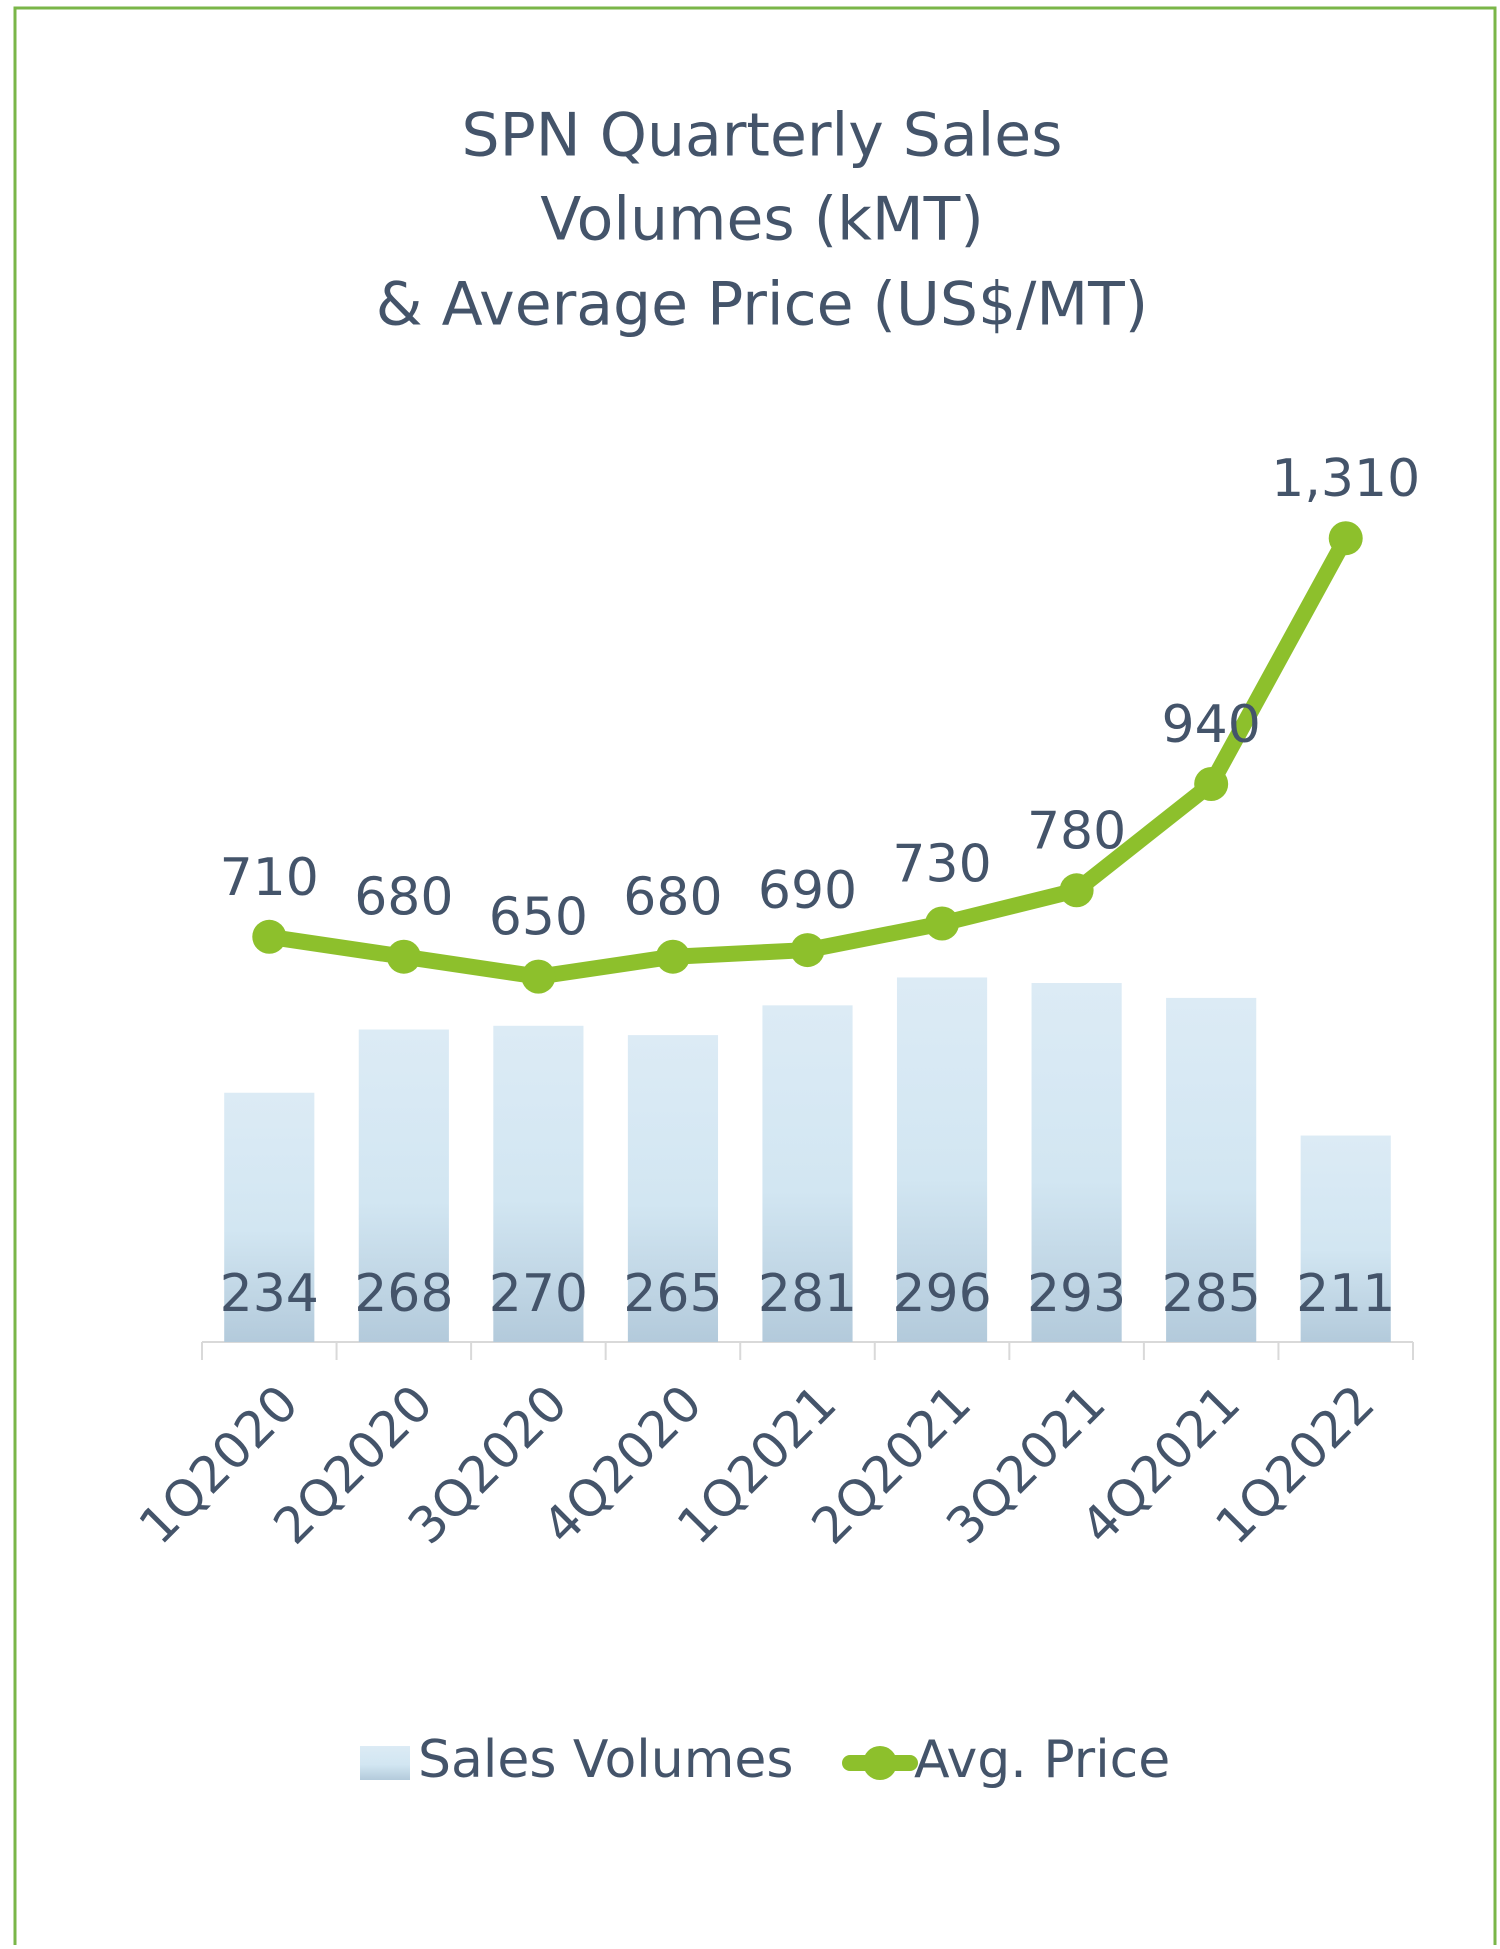  I want to click on legend-label: Sales Volumes, so click(605, 1760).